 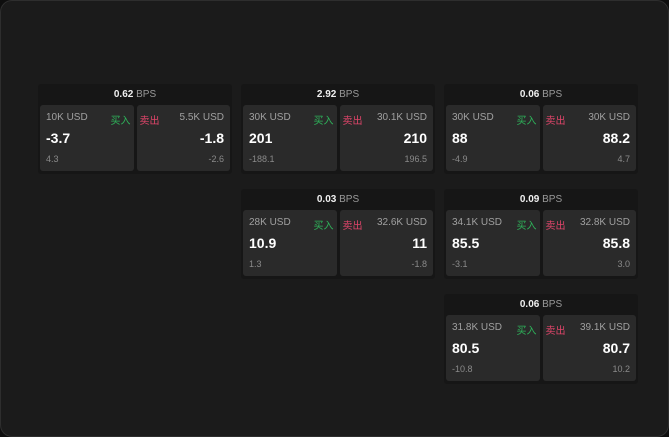 What do you see at coordinates (466, 348) in the screenshot?
I see `bid-price: 80.5` at bounding box center [466, 348].